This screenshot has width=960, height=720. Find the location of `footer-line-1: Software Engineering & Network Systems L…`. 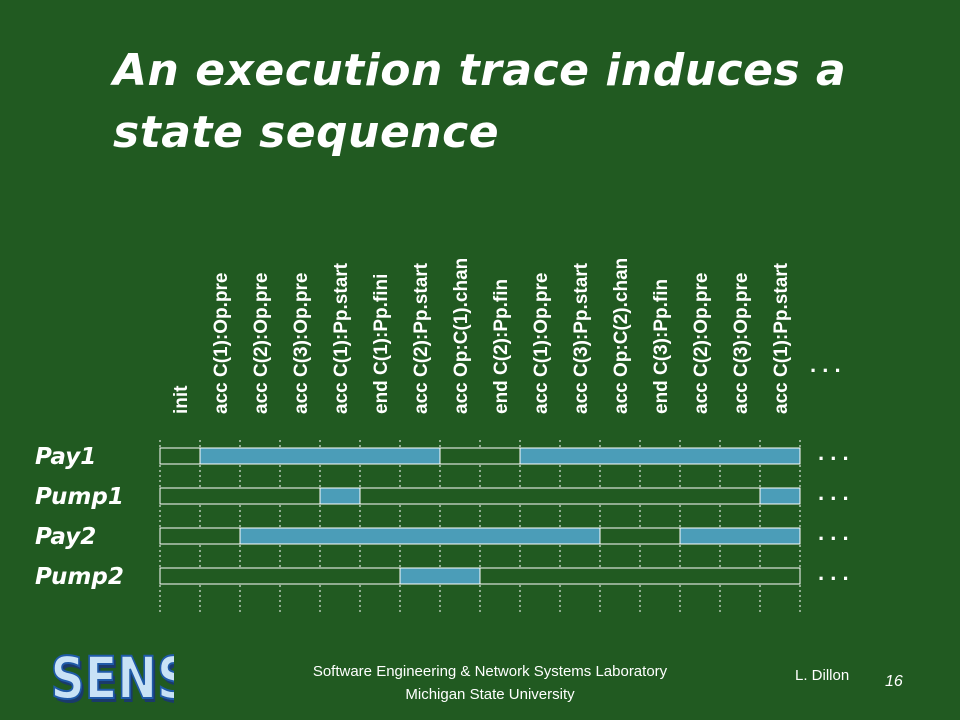

footer-line-1: Software Engineering & Network Systems L… is located at coordinates (490, 671).